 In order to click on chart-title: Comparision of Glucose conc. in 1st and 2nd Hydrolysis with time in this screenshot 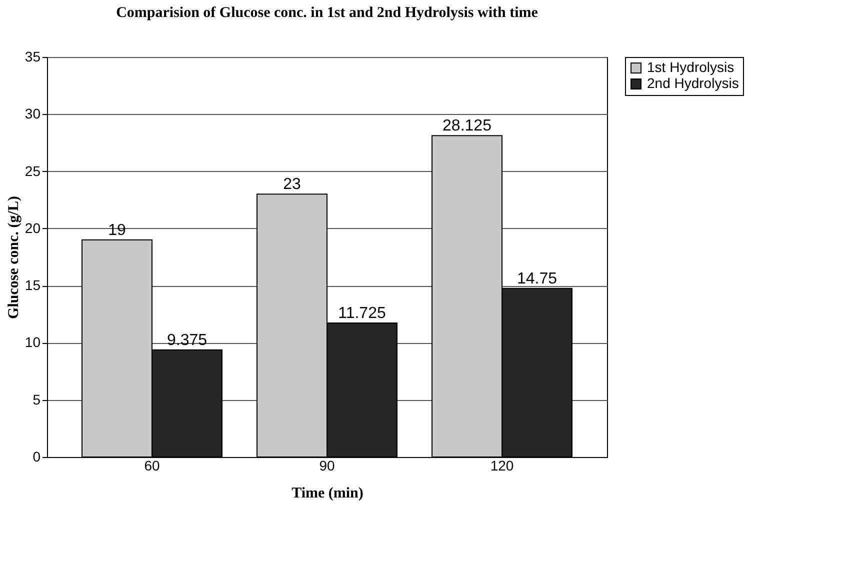, I will do `click(327, 13)`.